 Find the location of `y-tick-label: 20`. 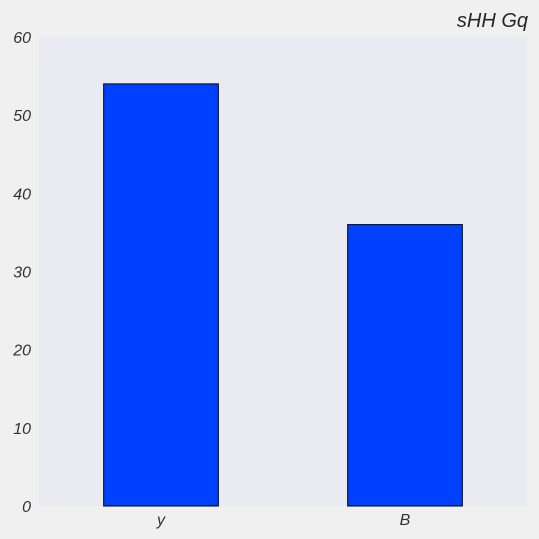

y-tick-label: 20 is located at coordinates (21, 351).